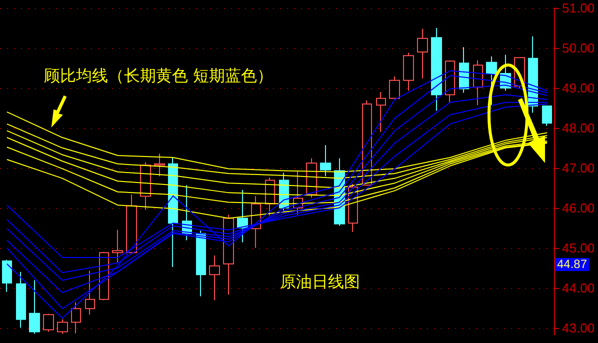 The height and width of the screenshot is (343, 598). Describe the element at coordinates (578, 48) in the screenshot. I see `y-tick-label: 50.00` at that location.